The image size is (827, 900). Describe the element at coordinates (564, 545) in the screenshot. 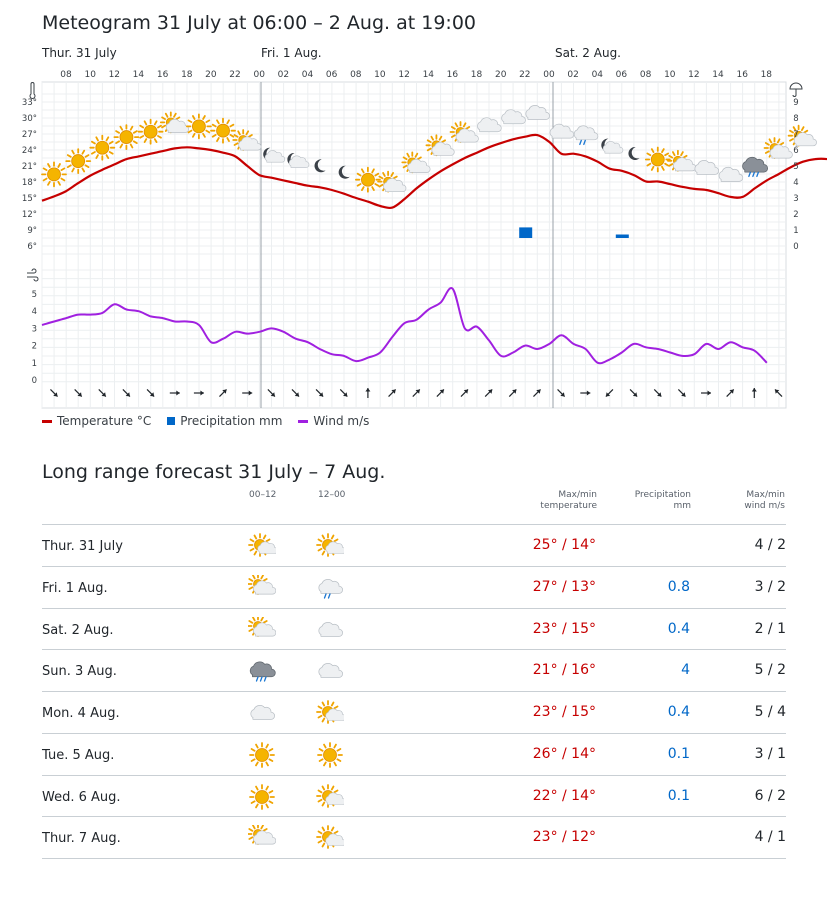

I see `row-temperature: 25° / 14°` at that location.